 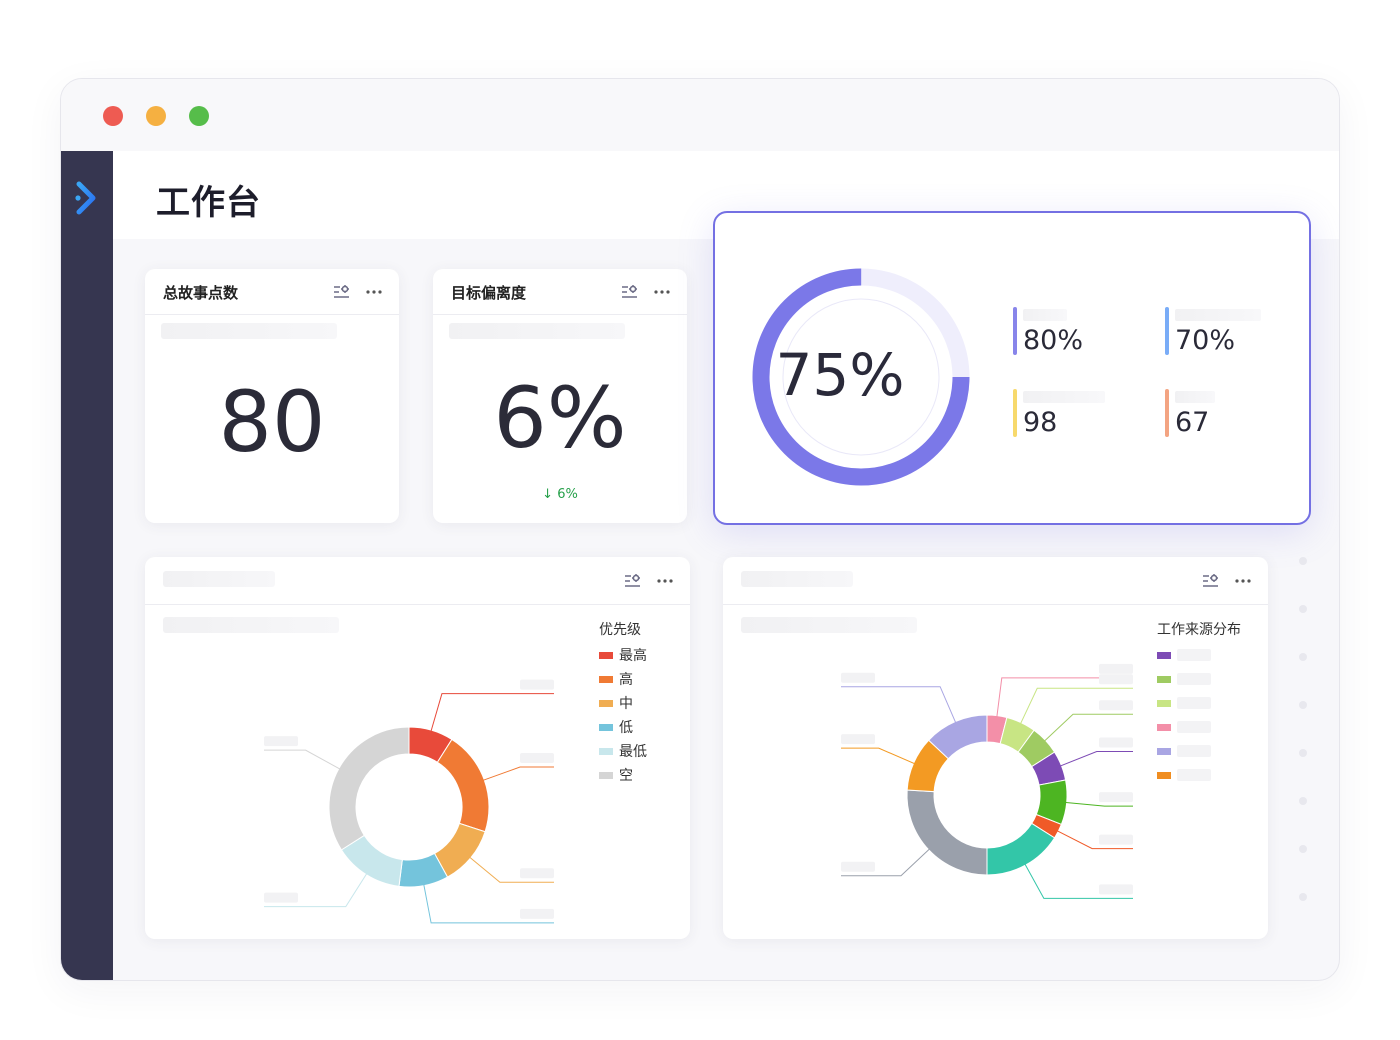 I want to click on gauge-progress-arc, so click(x=861, y=377).